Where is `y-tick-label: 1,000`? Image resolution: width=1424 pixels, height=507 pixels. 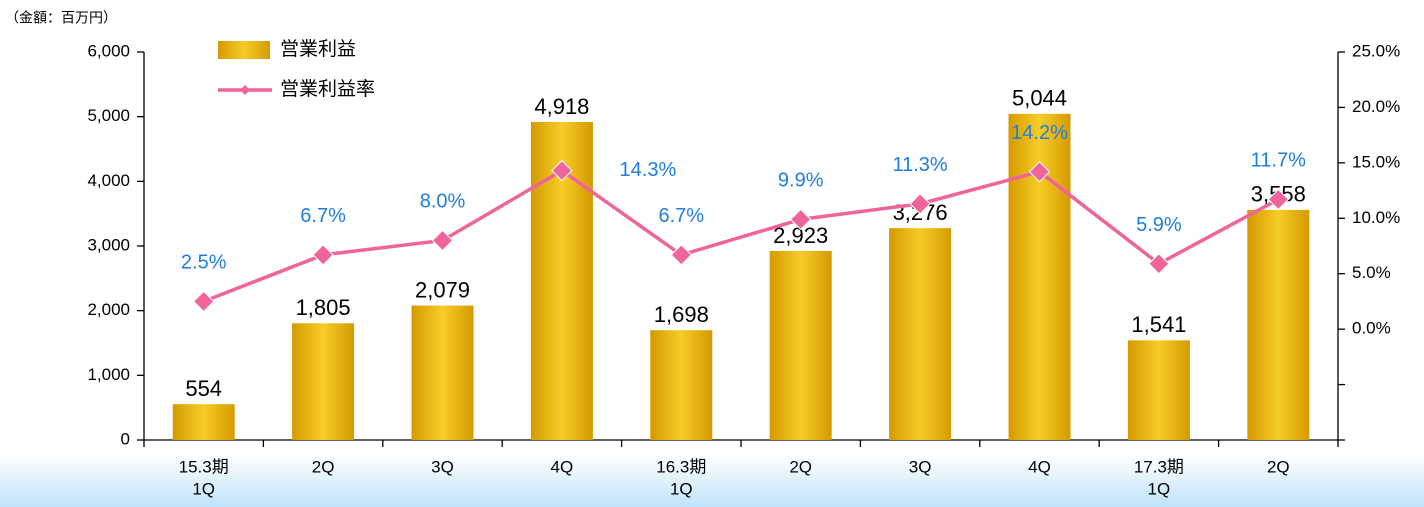 y-tick-label: 1,000 is located at coordinates (108, 374).